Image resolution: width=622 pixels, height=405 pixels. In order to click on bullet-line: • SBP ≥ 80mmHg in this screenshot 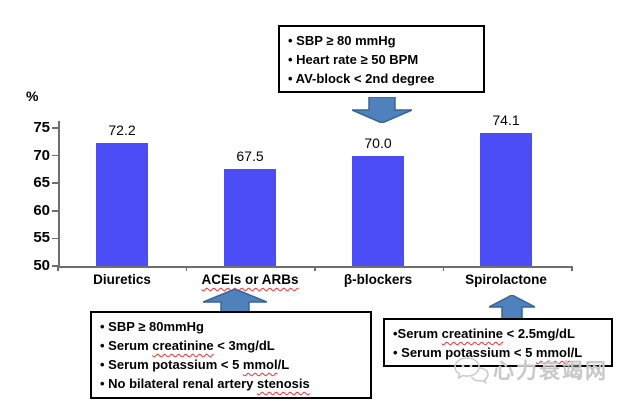, I will do `click(231, 326)`.